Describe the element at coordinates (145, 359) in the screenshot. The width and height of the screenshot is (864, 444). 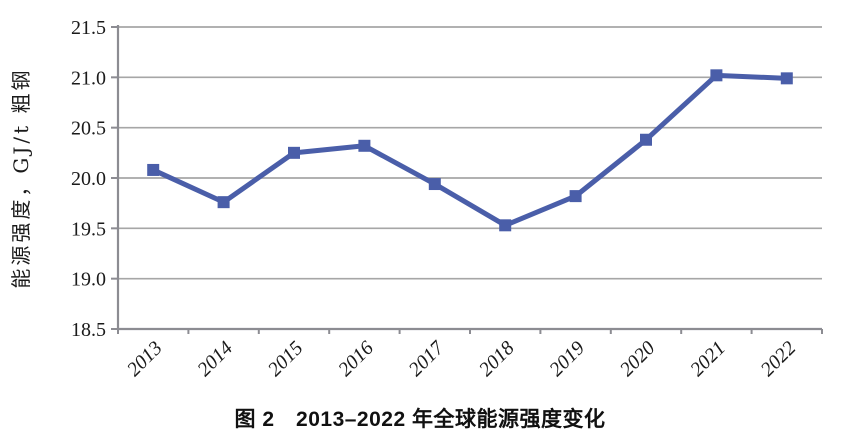
I see `x-tick-label: 2013` at that location.